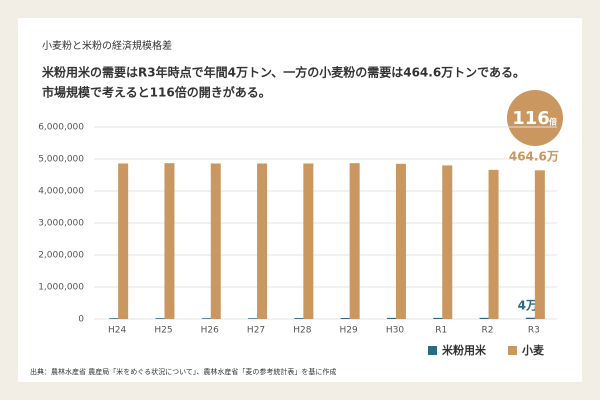 Image resolution: width=600 pixels, height=400 pixels. What do you see at coordinates (349, 331) in the screenshot?
I see `x-tick-label: H29` at bounding box center [349, 331].